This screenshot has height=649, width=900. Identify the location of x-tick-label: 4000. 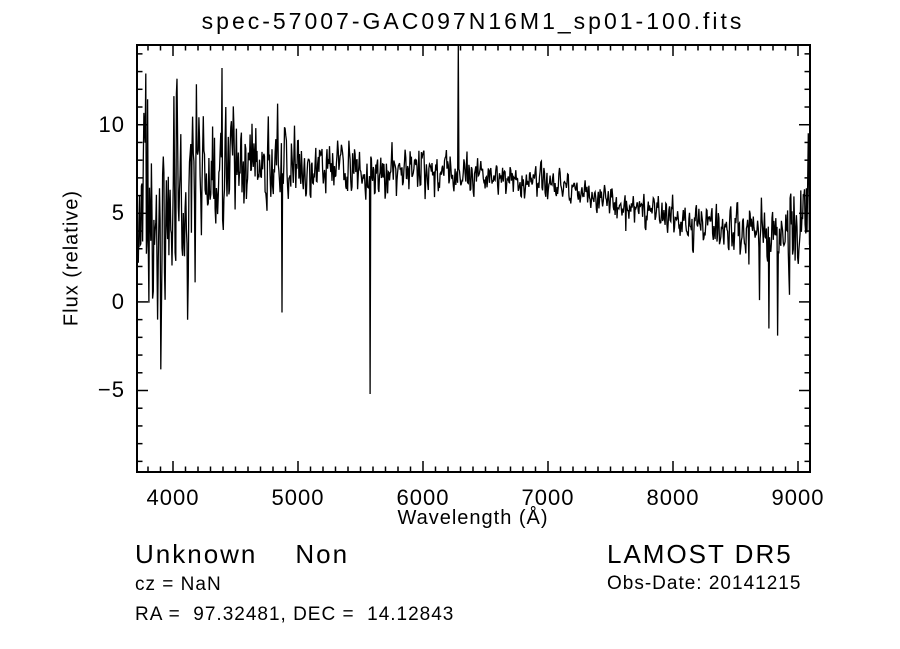
(173, 497).